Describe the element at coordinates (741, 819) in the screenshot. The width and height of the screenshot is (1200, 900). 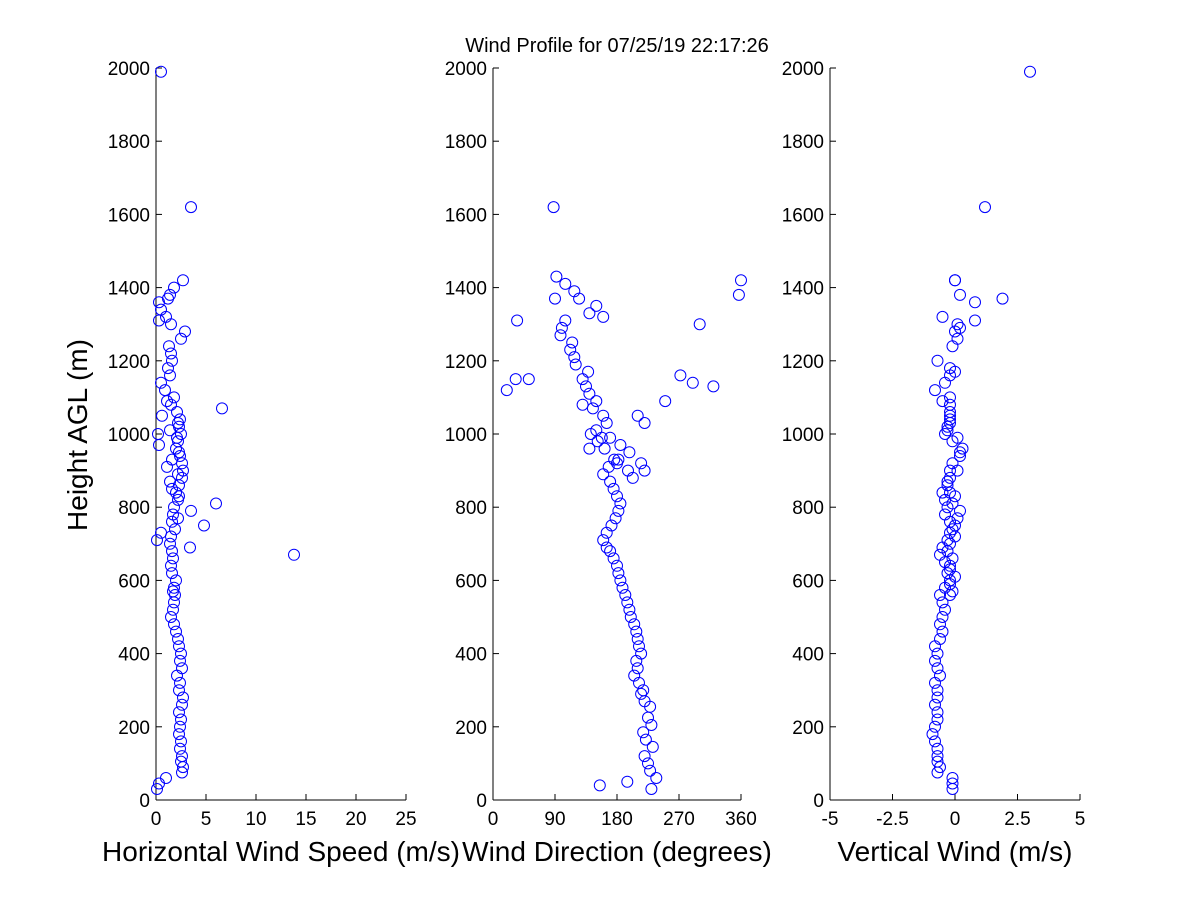
I see `x-tick-label: 360` at that location.